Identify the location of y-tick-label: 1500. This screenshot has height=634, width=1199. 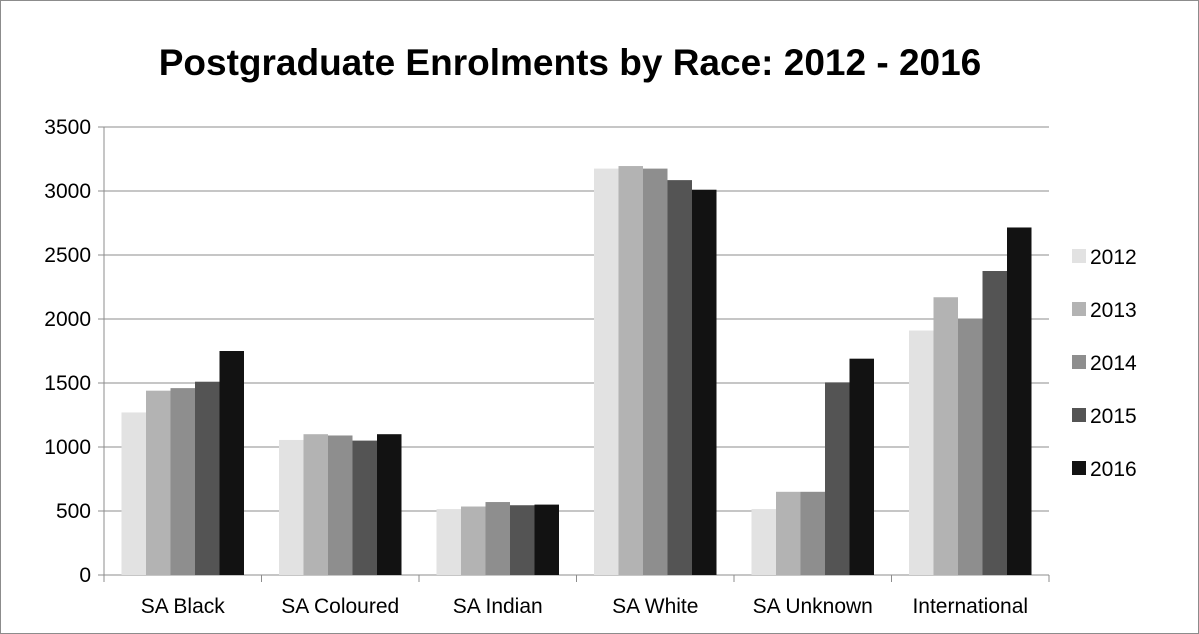
(67, 383).